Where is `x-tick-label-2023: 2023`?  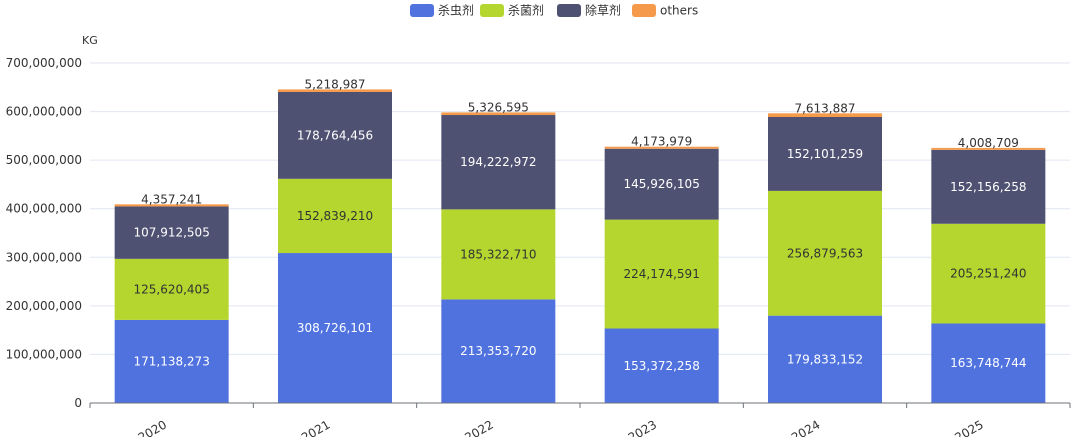 x-tick-label-2023: 2023 is located at coordinates (642, 427).